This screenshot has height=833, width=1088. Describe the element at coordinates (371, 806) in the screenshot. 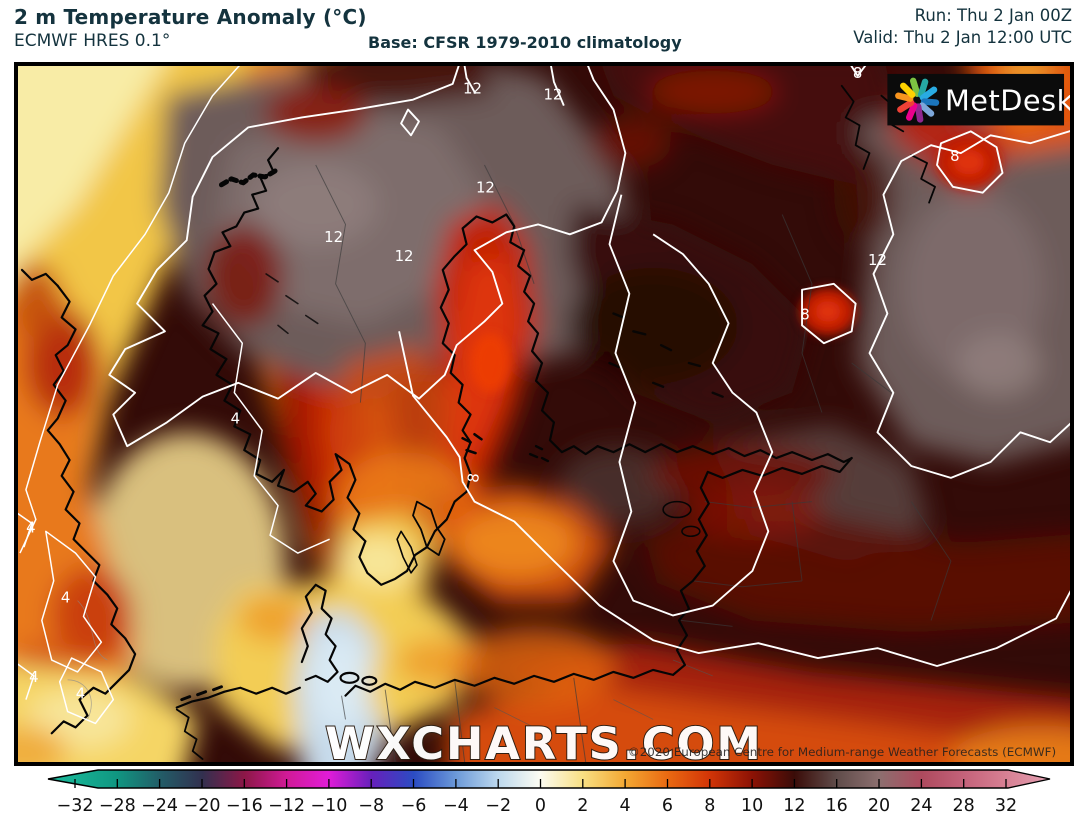

I see `colorbar-tick-label: −8` at that location.